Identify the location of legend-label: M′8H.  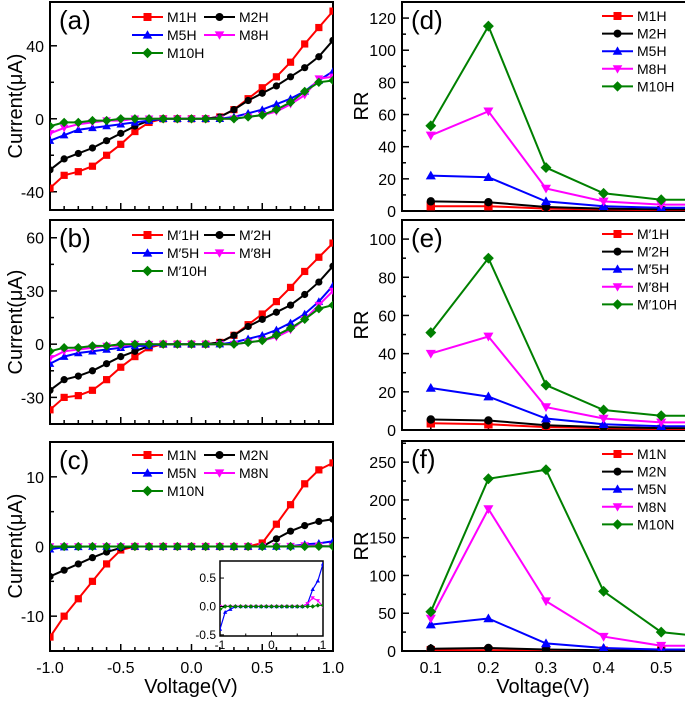
(255, 253).